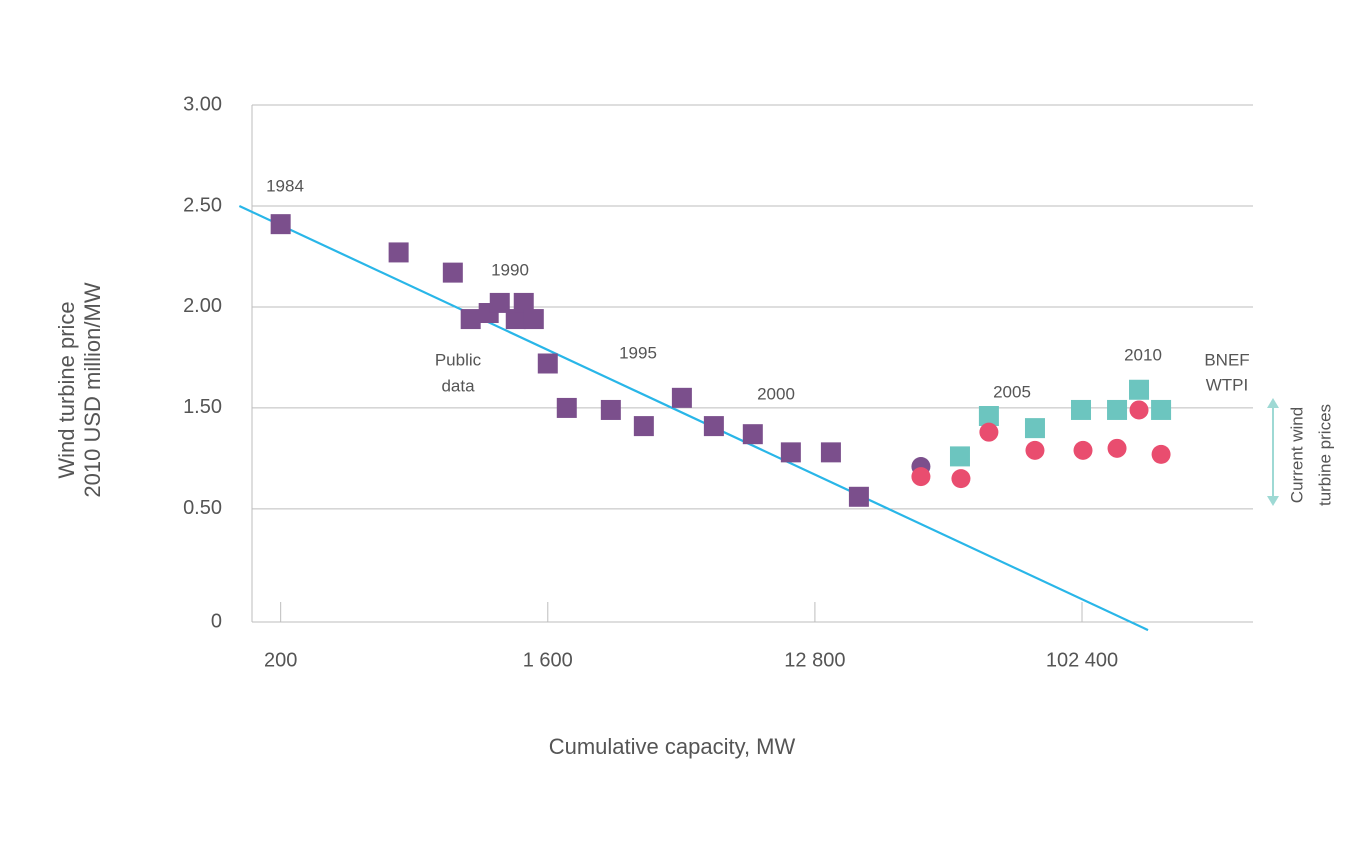 Image resolution: width=1366 pixels, height=854 pixels. What do you see at coordinates (1226, 359) in the screenshot?
I see `annotation: BNEF` at bounding box center [1226, 359].